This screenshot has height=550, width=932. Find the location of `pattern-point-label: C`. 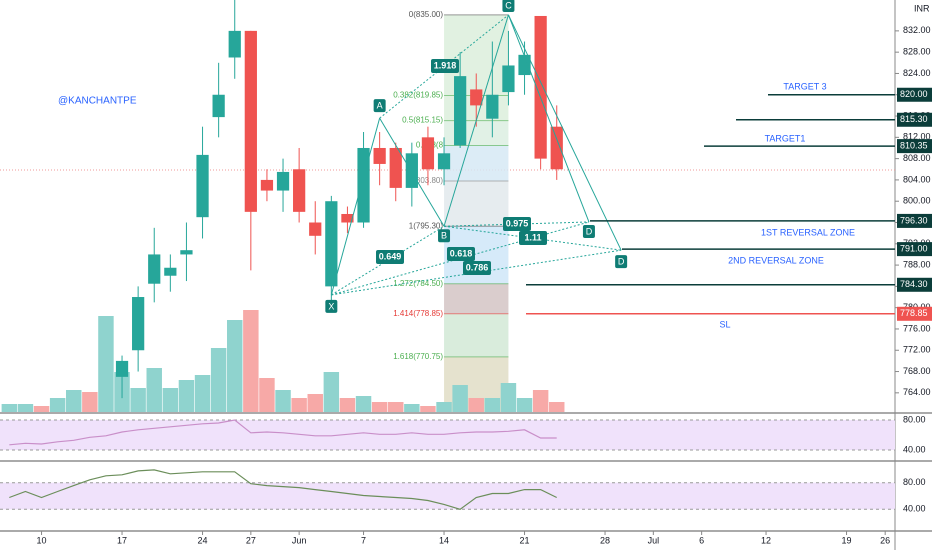

pattern-point-label: C is located at coordinates (508, 5).